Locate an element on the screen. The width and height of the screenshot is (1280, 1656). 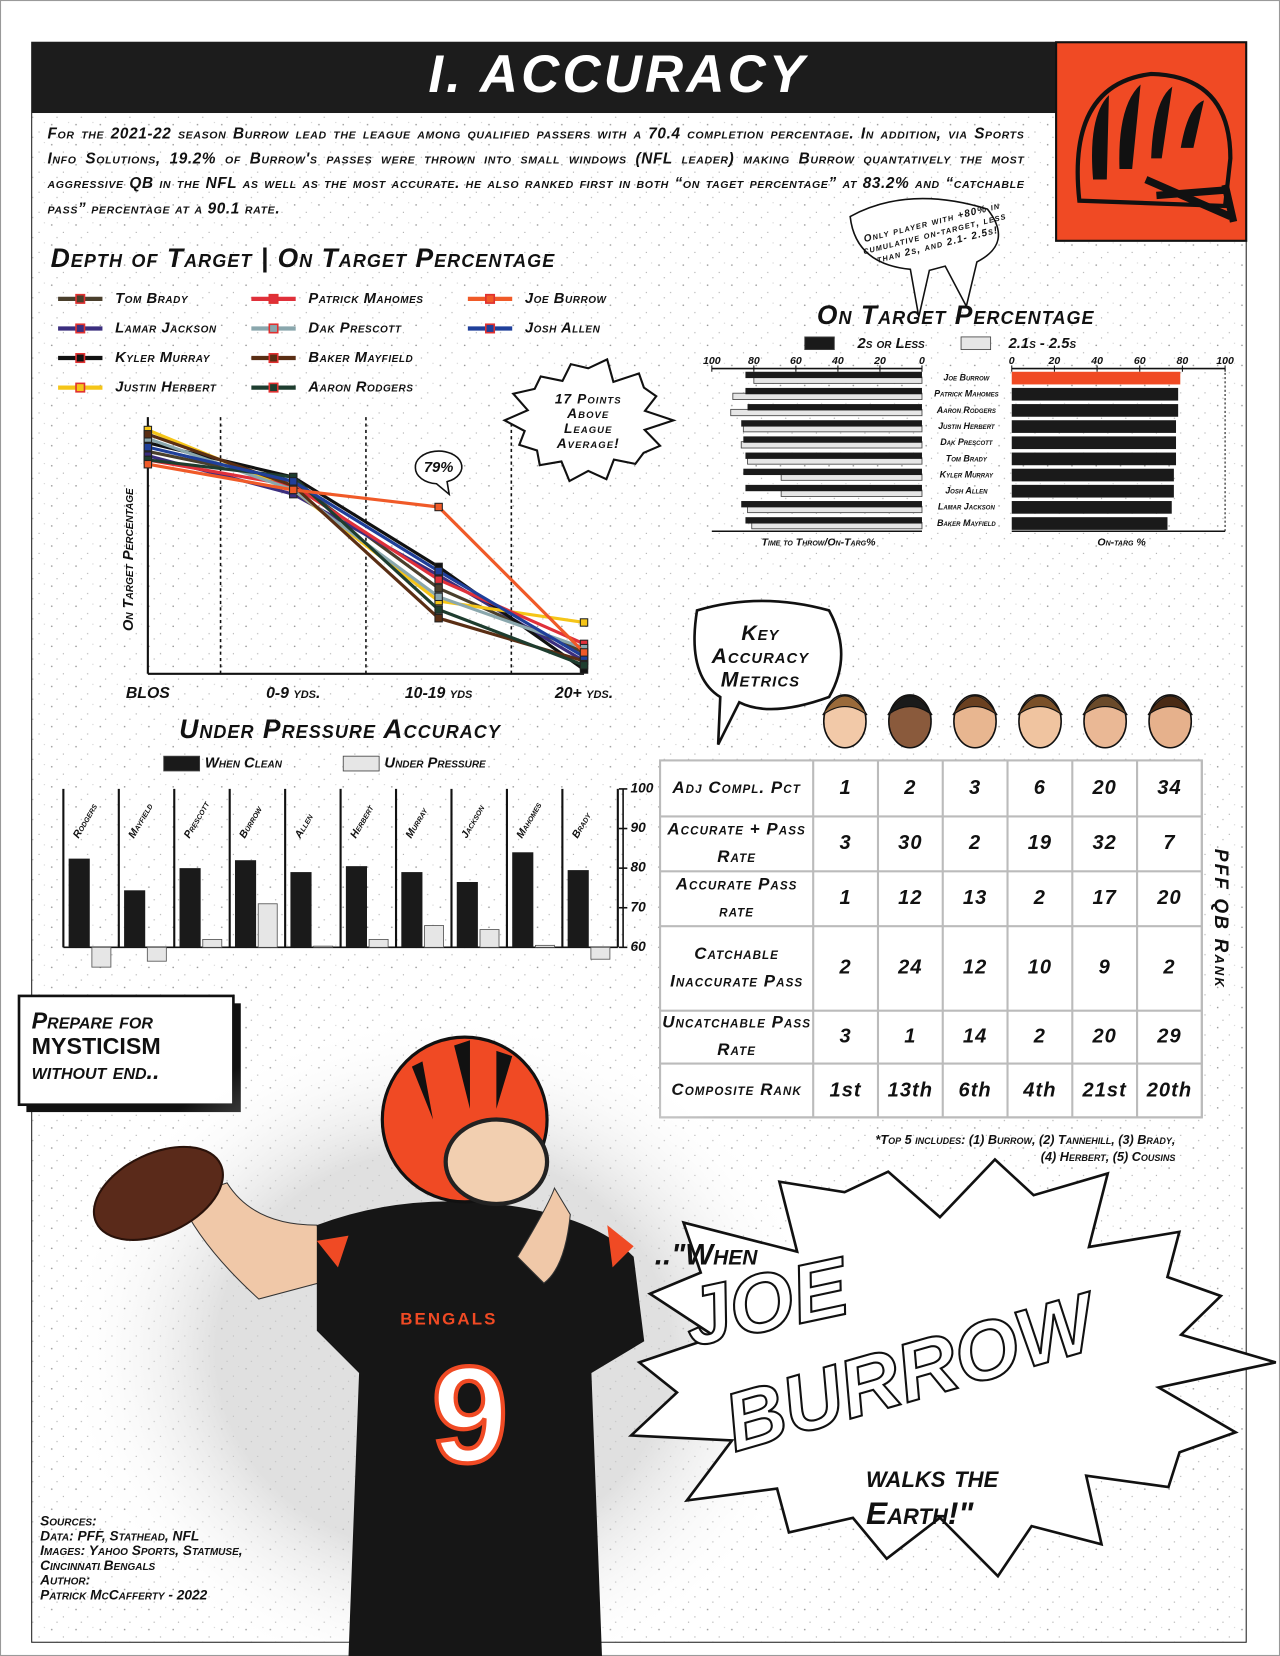
source-line: Cincinnati Bengals is located at coordinates (97, 1565).